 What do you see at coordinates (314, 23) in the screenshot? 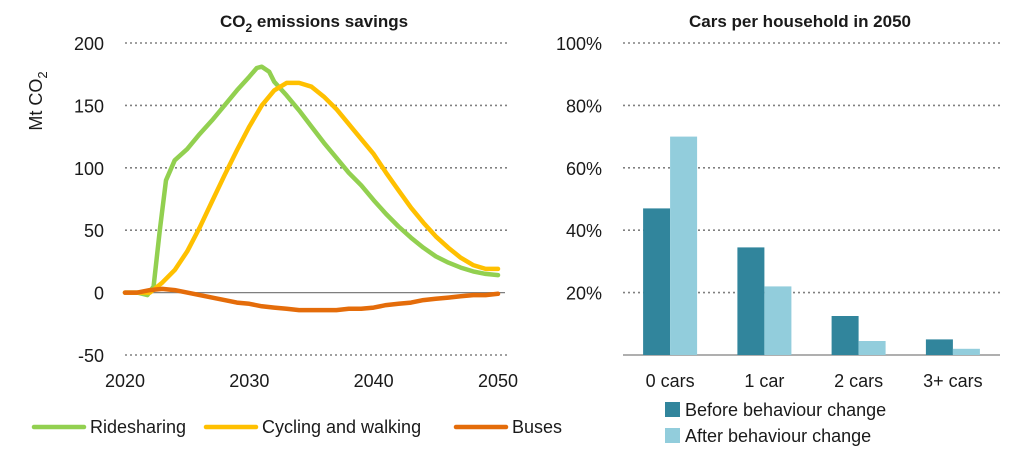
I see `left-chart-title: CO2 emissions savings` at bounding box center [314, 23].